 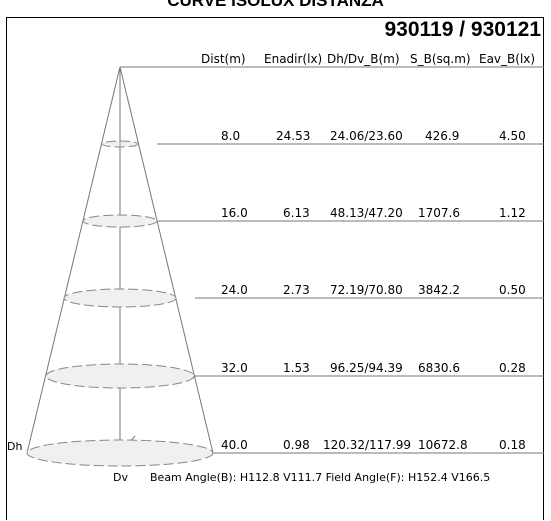 What do you see at coordinates (296, 368) in the screenshot?
I see `row-4-enadir: 1.53` at bounding box center [296, 368].